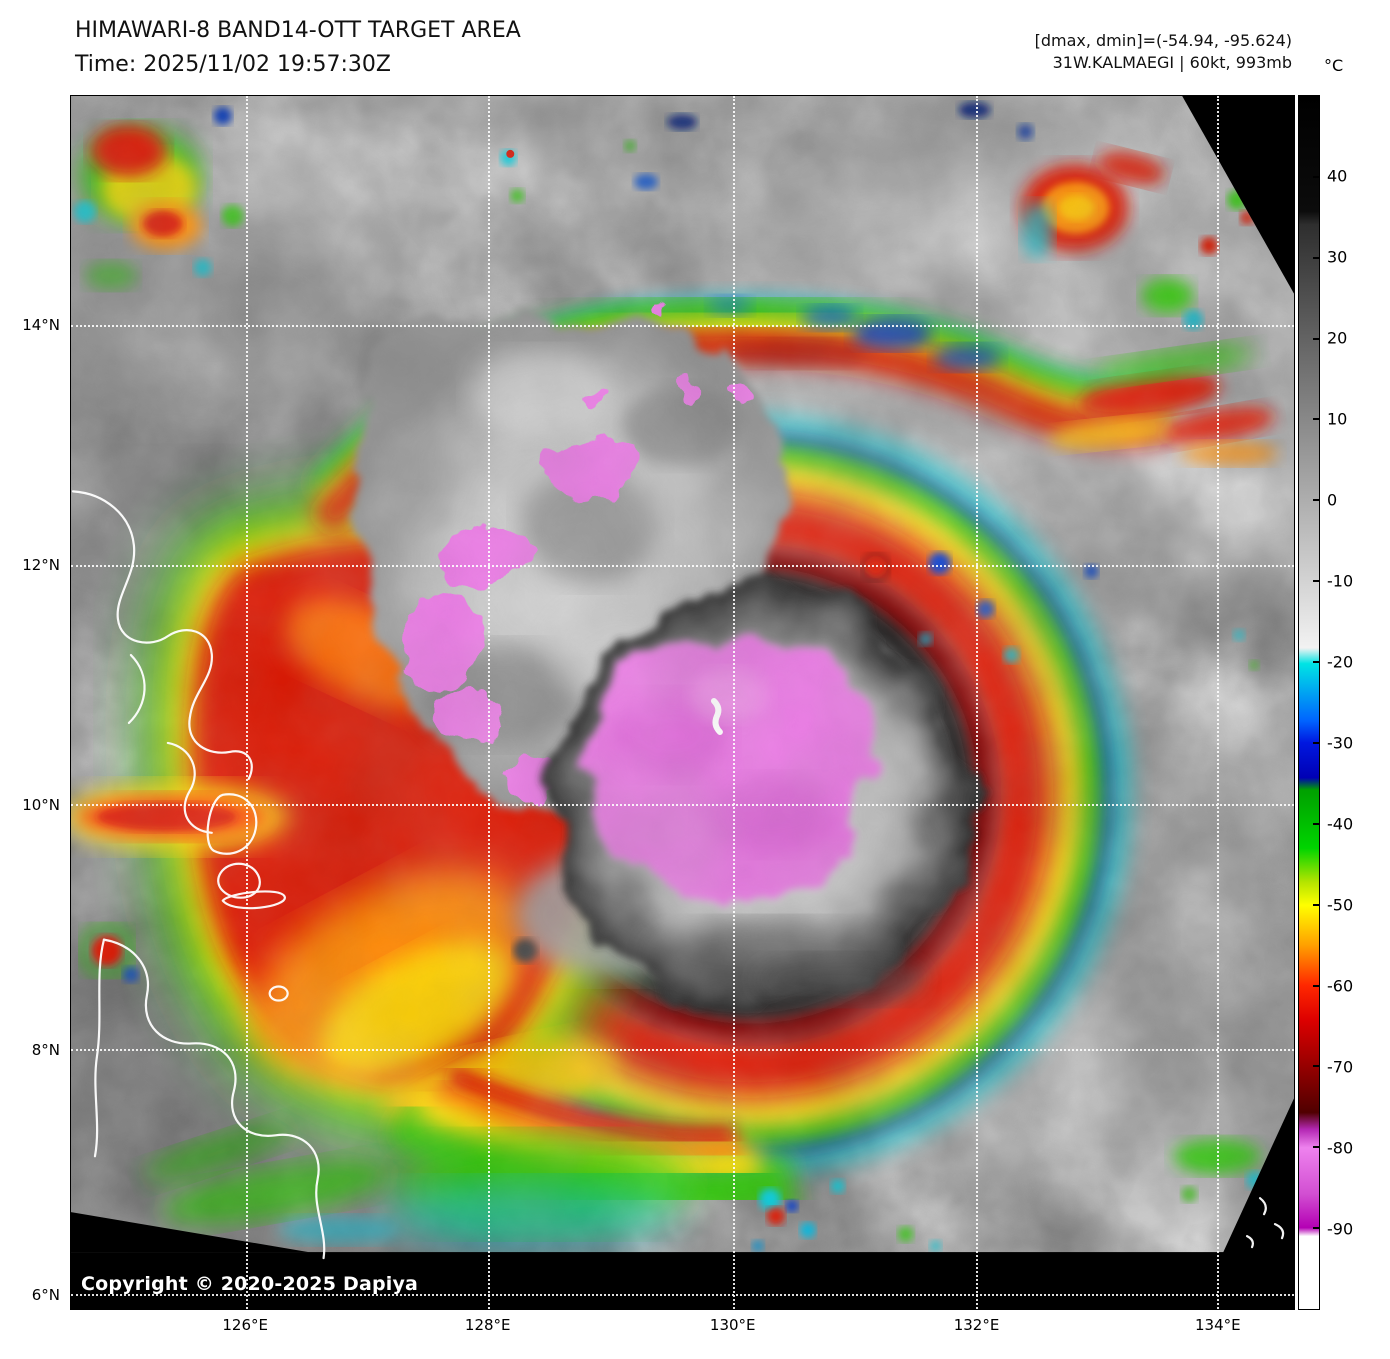 This screenshot has width=1390, height=1359. Describe the element at coordinates (32, 702) in the screenshot. I see `lat-axis: 14°N 12°N 10°N 8°N 6°N` at that location.